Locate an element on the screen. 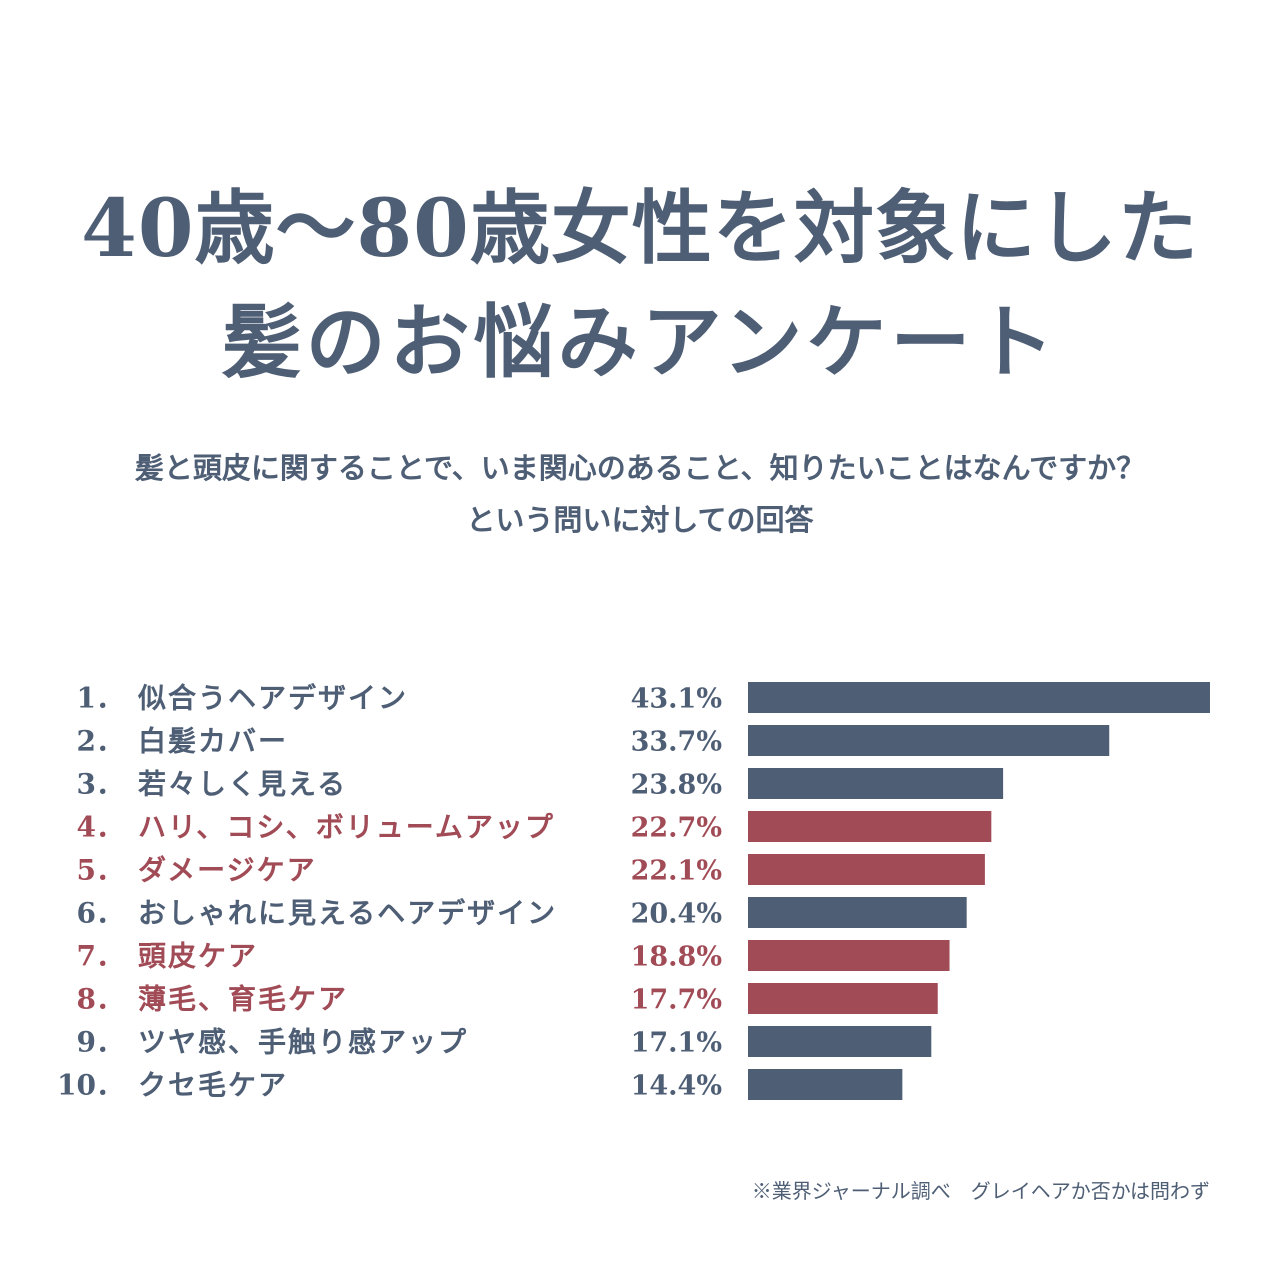  question-caption: という問いに対しての回答 is located at coordinates (640, 520).